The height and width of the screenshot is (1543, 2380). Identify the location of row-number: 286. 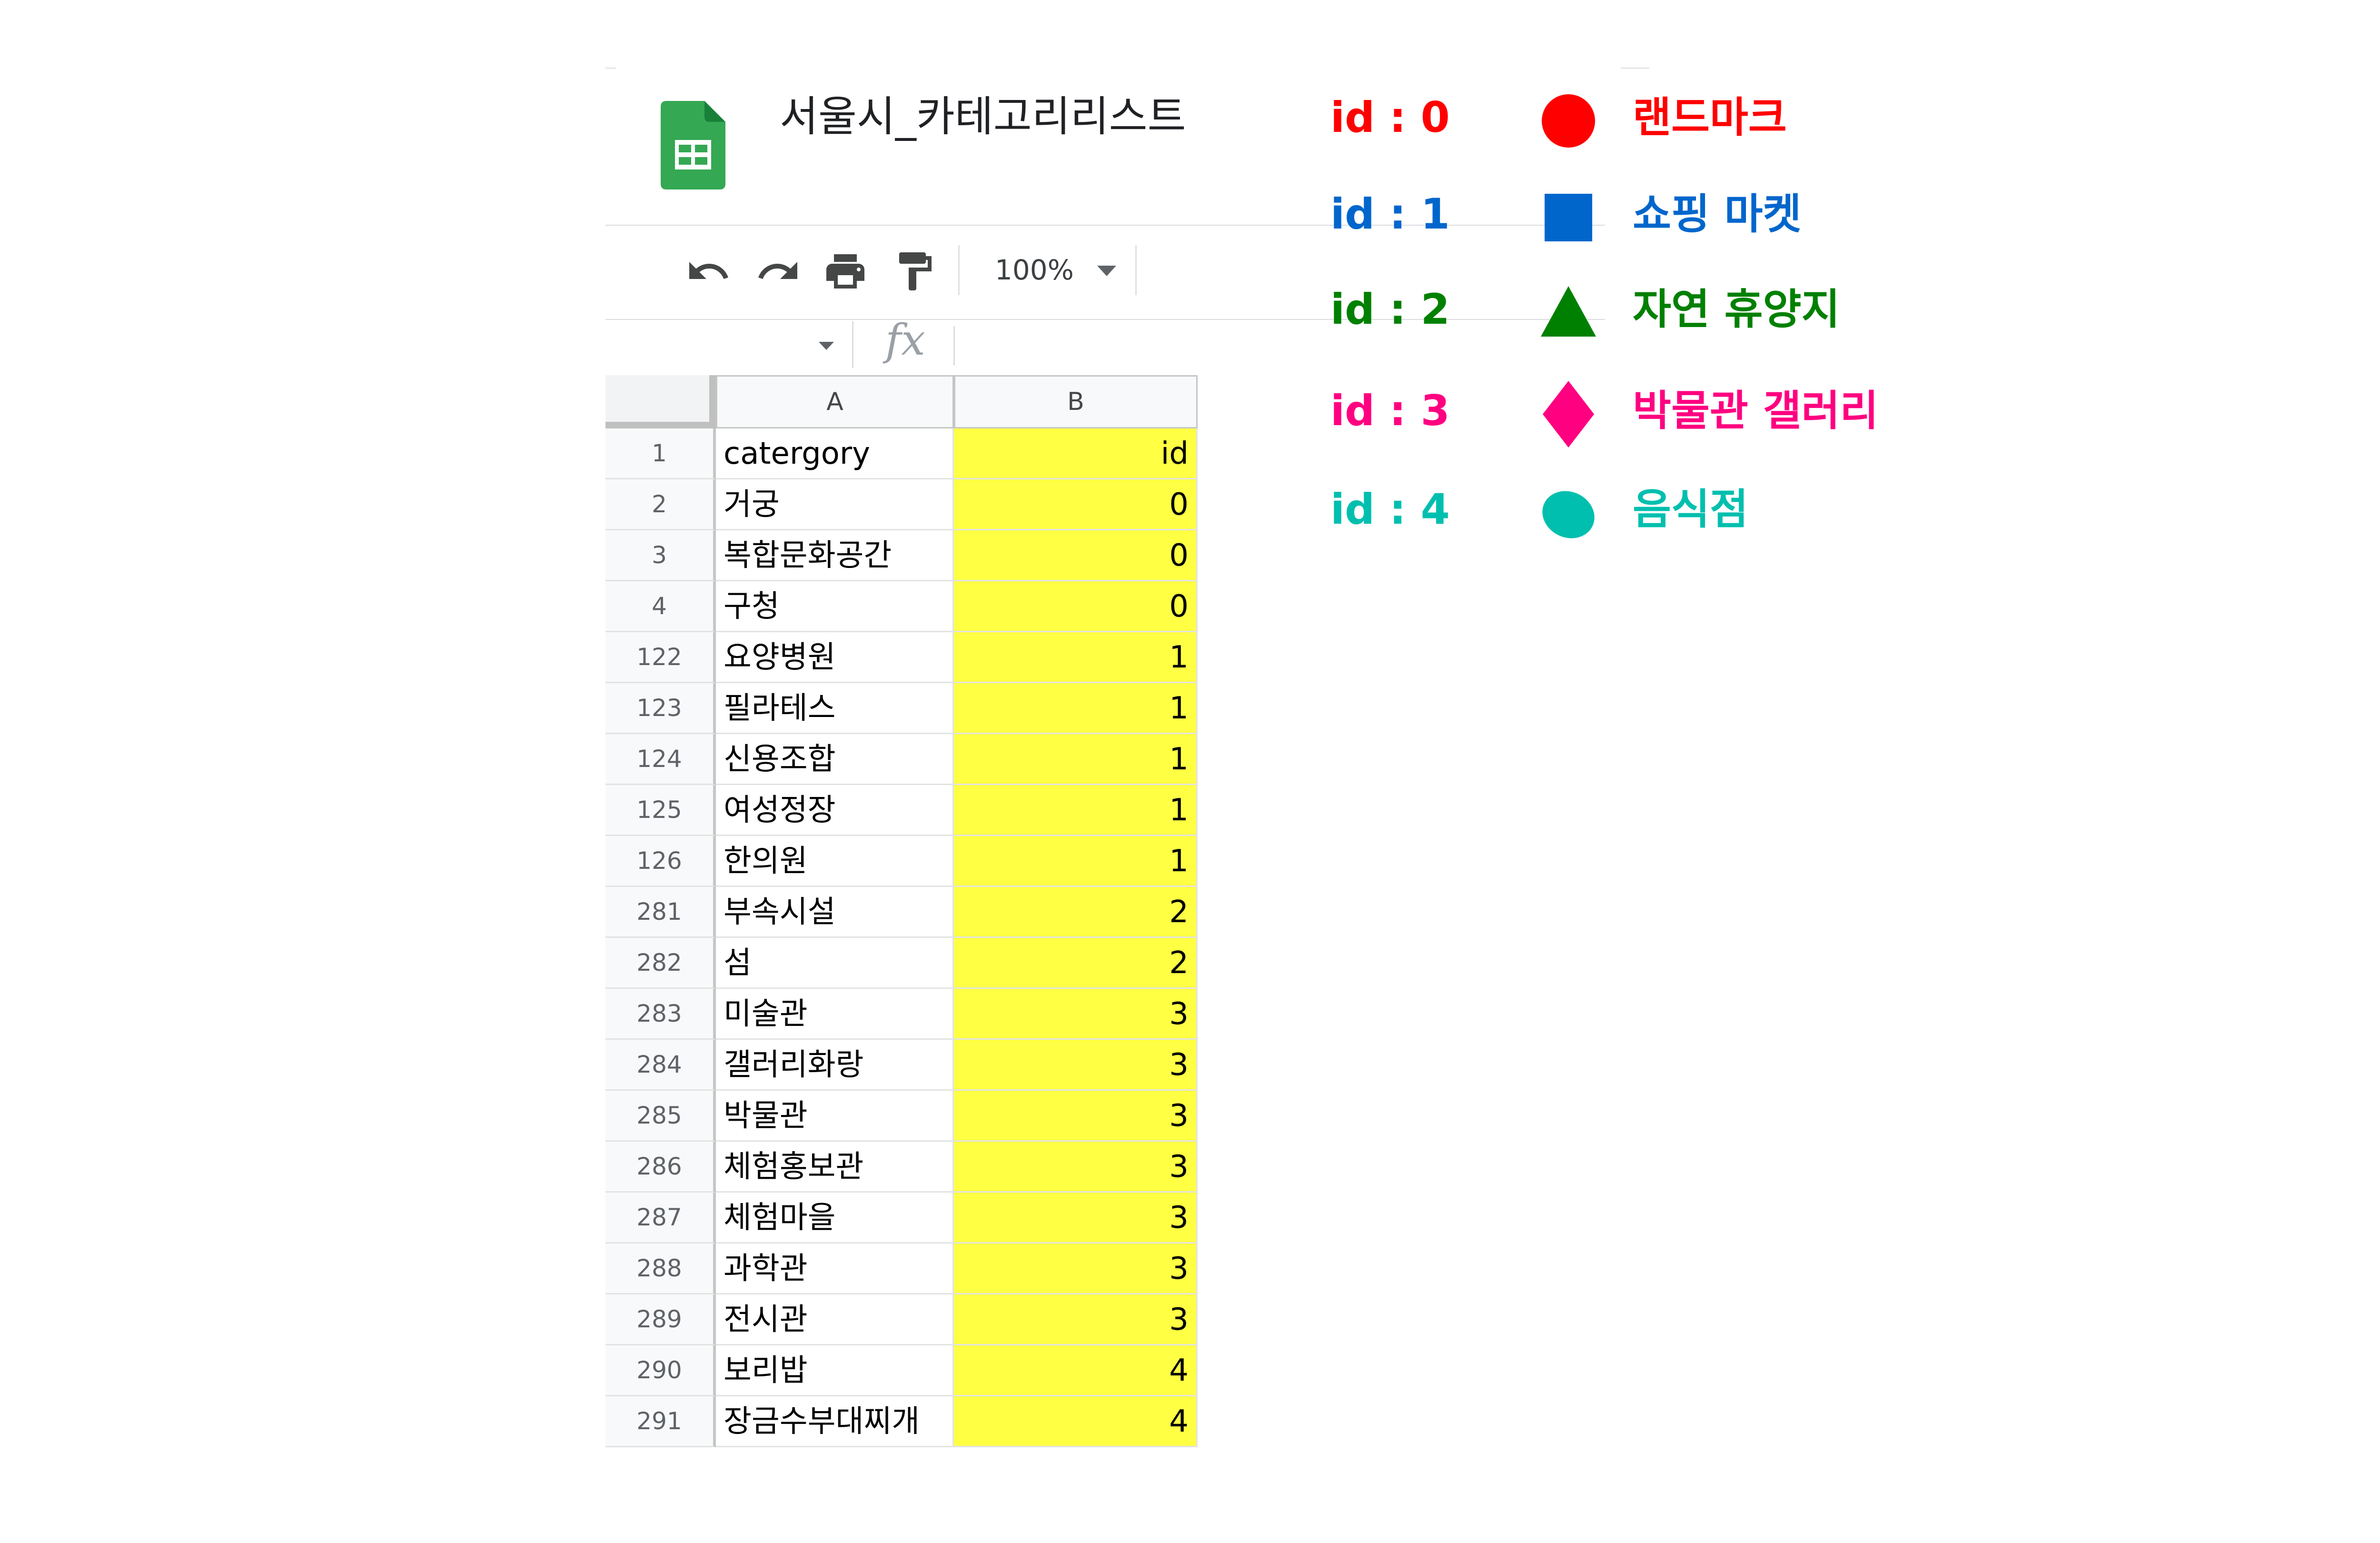
(660, 1167).